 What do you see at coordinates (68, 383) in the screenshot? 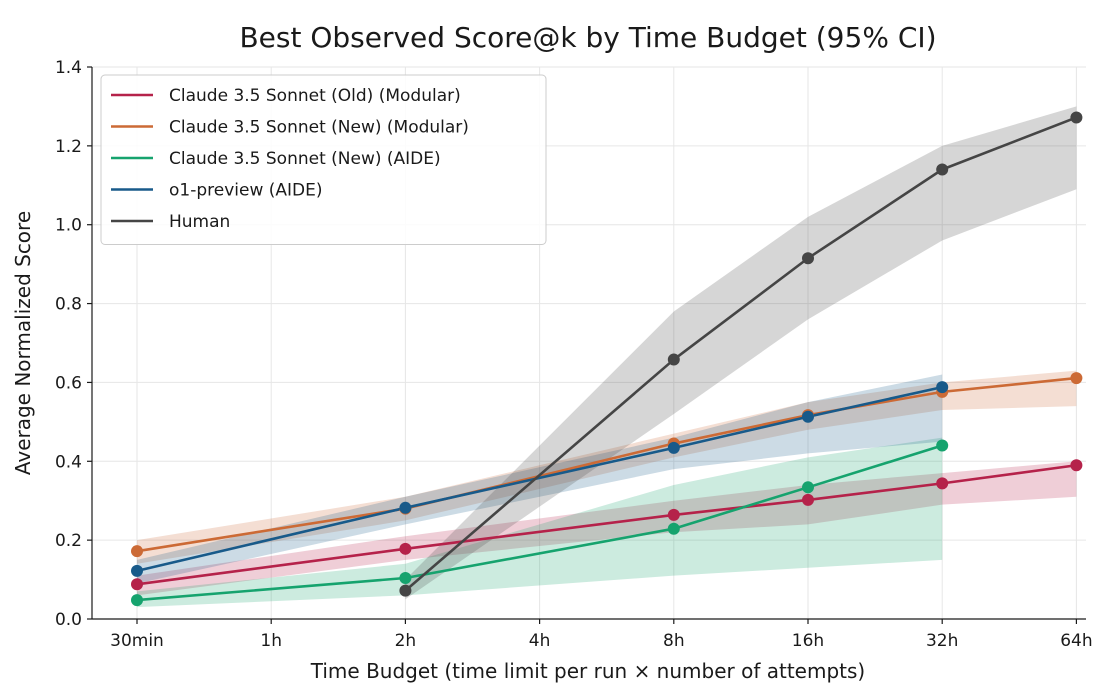
I see `y-tick-label: 0.6` at bounding box center [68, 383].